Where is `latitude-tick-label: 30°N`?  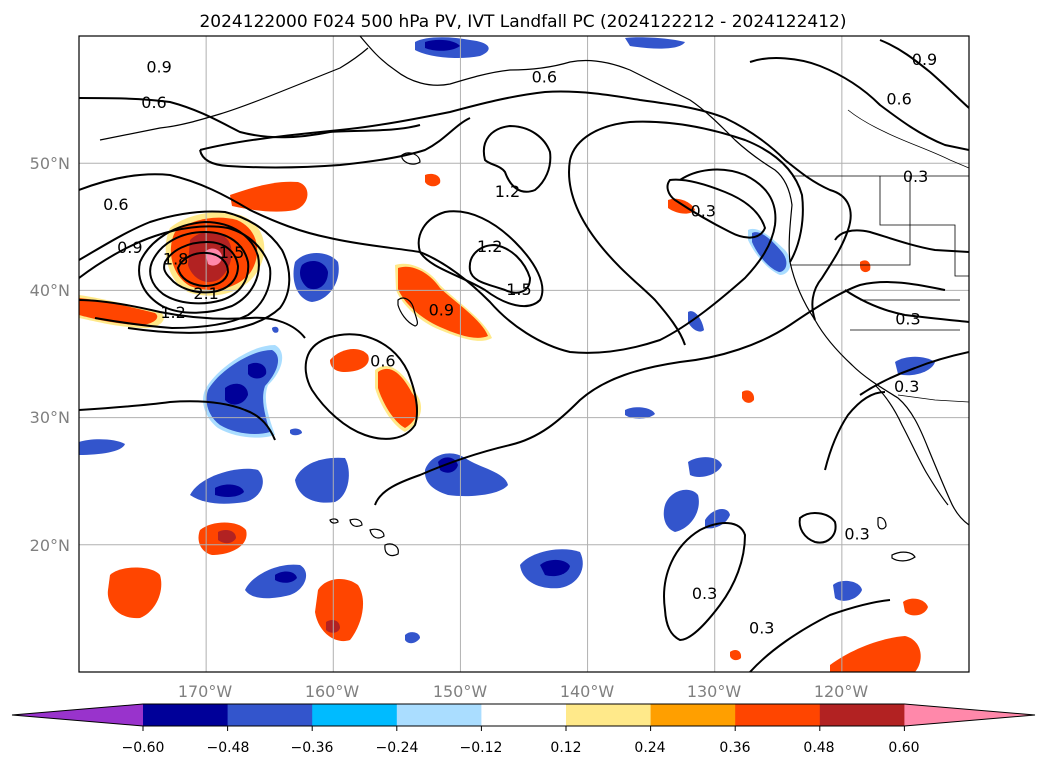
latitude-tick-label: 30°N is located at coordinates (50, 417).